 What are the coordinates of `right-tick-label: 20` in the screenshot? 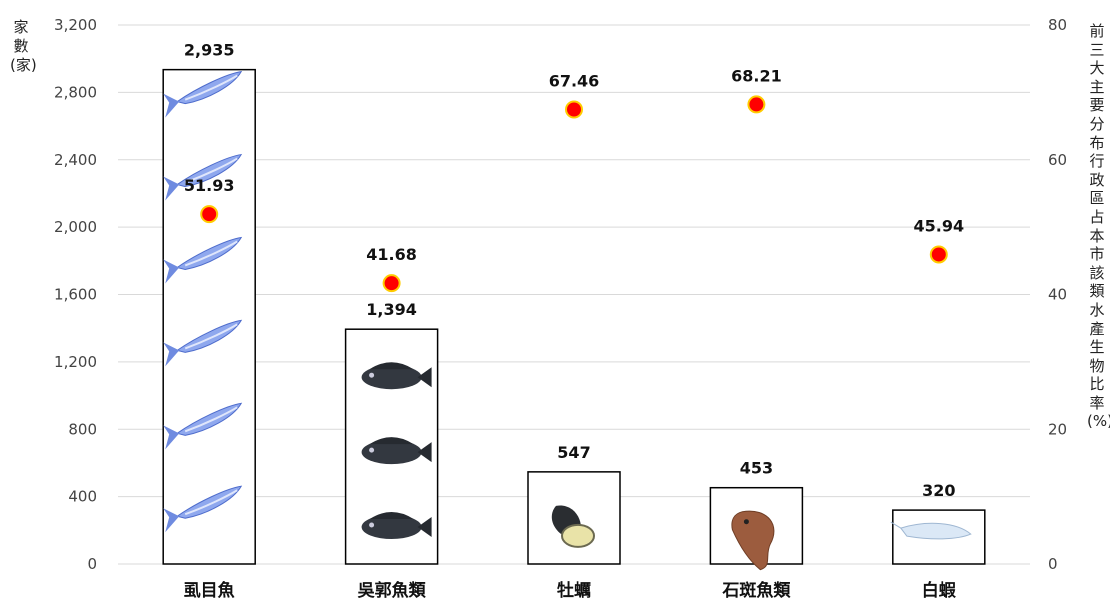 It's located at (1057, 429).